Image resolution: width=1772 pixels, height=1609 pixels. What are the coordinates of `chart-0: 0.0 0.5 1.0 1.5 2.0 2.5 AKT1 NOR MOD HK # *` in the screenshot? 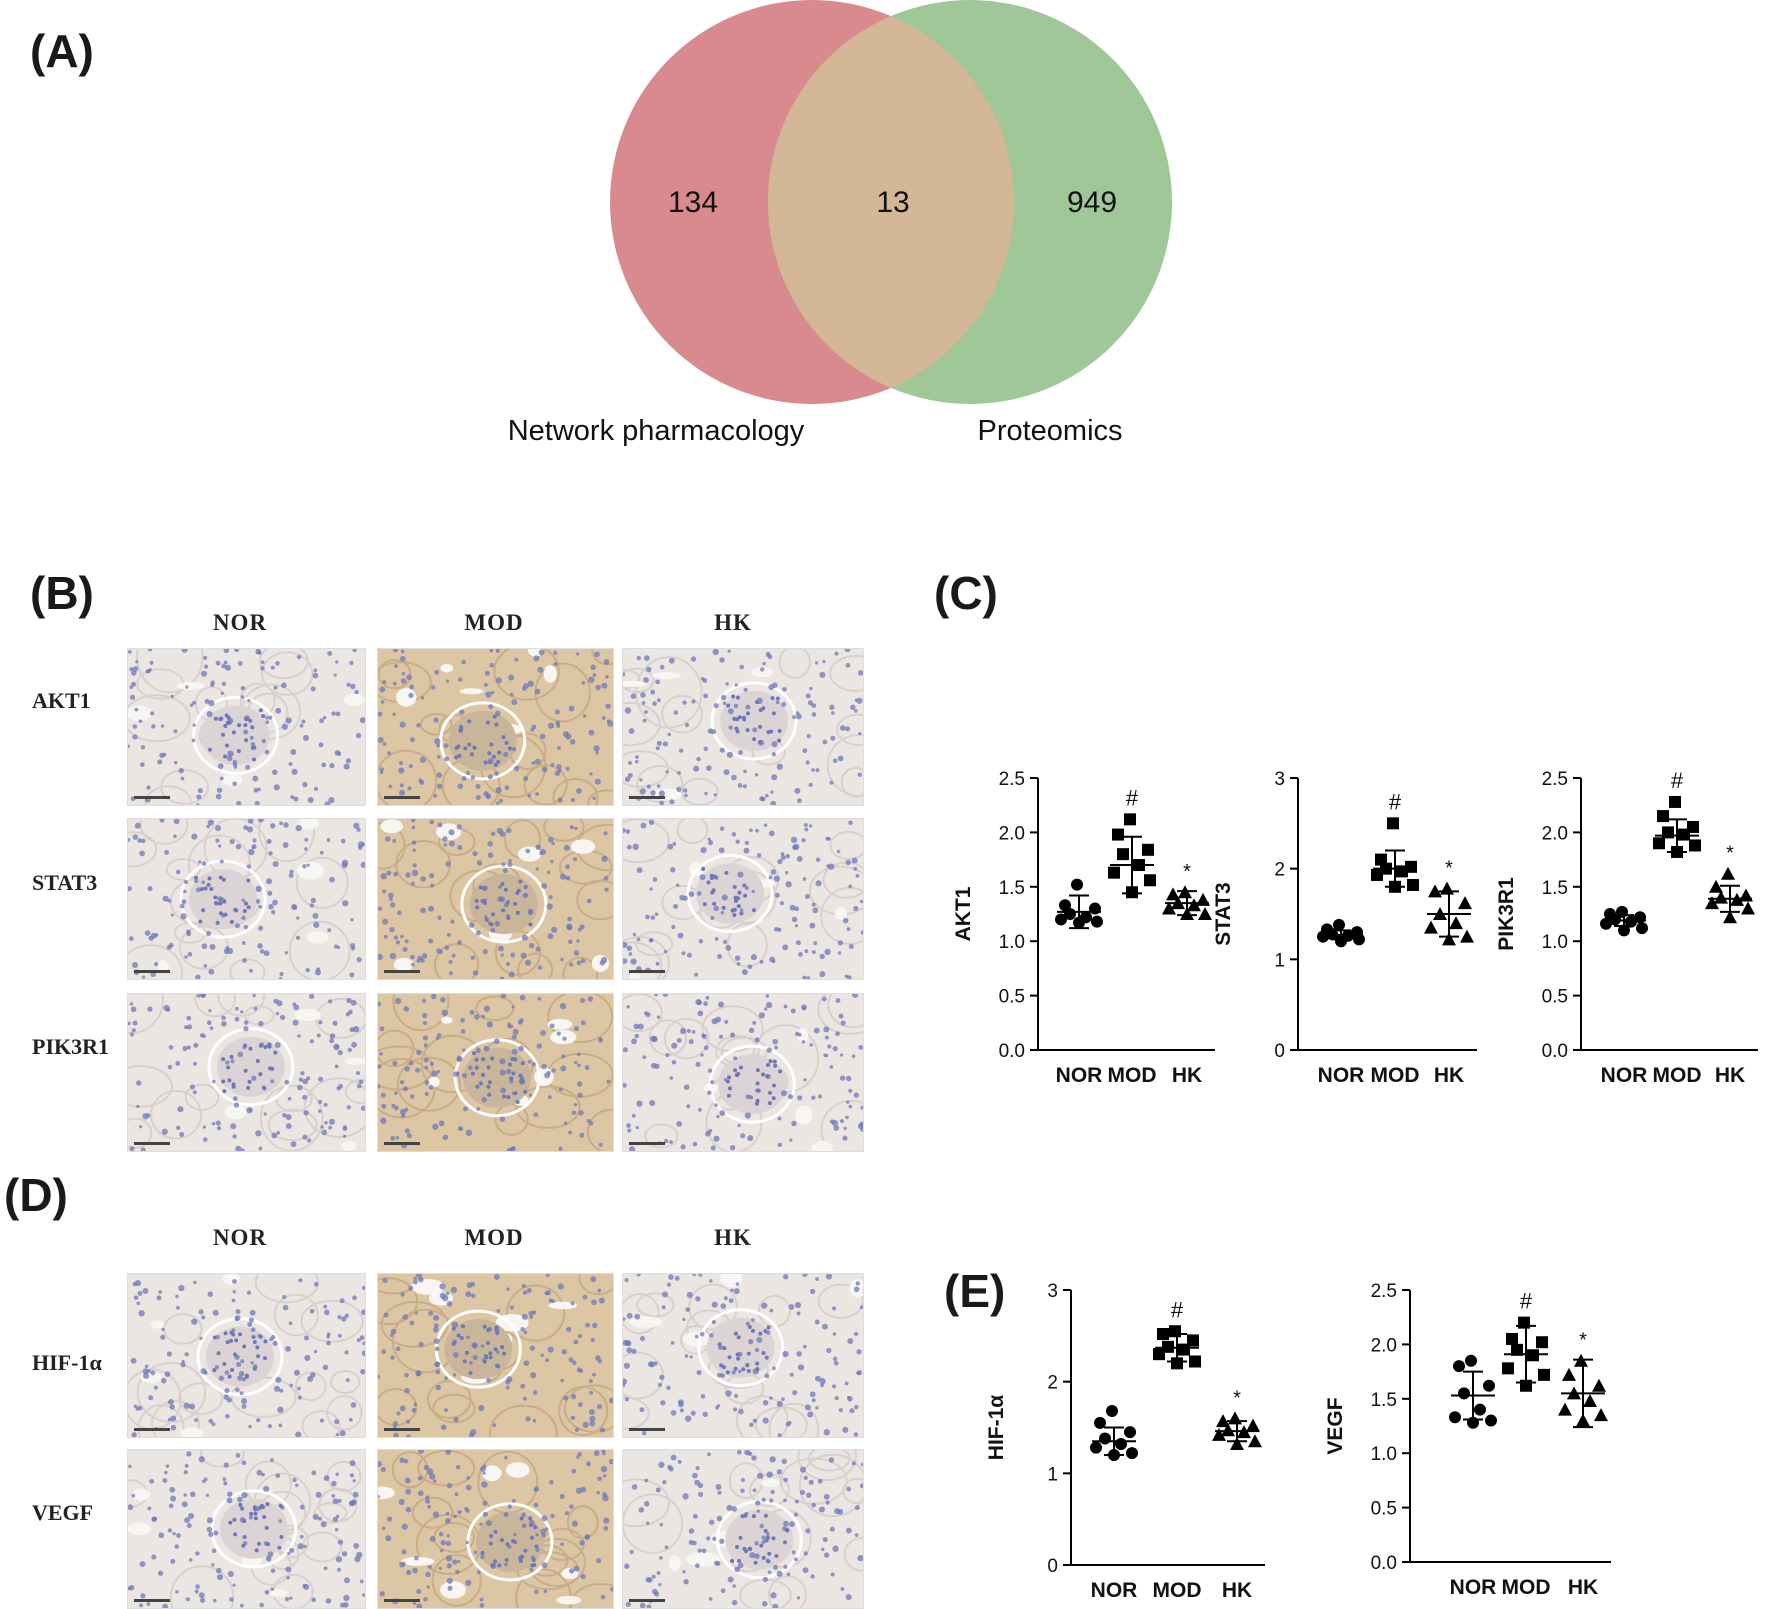 It's located at (1083, 928).